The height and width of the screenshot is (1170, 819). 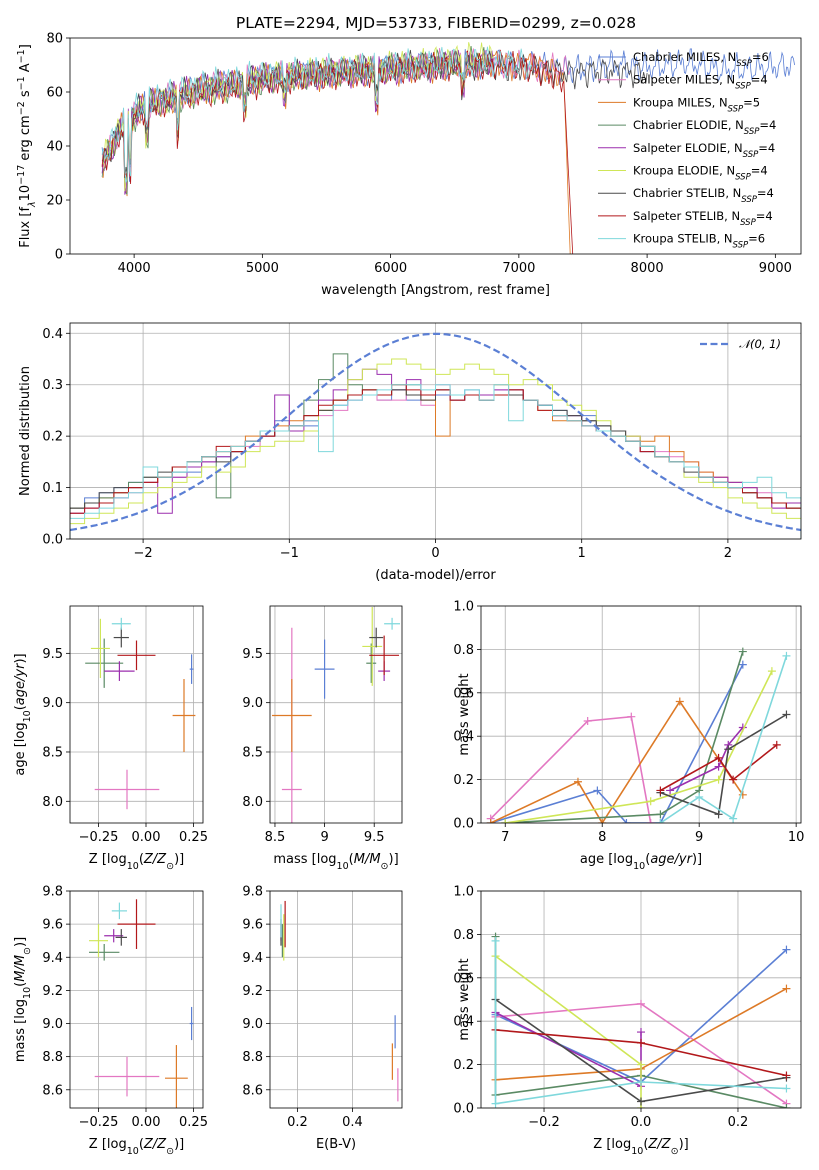 What do you see at coordinates (127, 1076) in the screenshot?
I see `point-salpeter-miles` at bounding box center [127, 1076].